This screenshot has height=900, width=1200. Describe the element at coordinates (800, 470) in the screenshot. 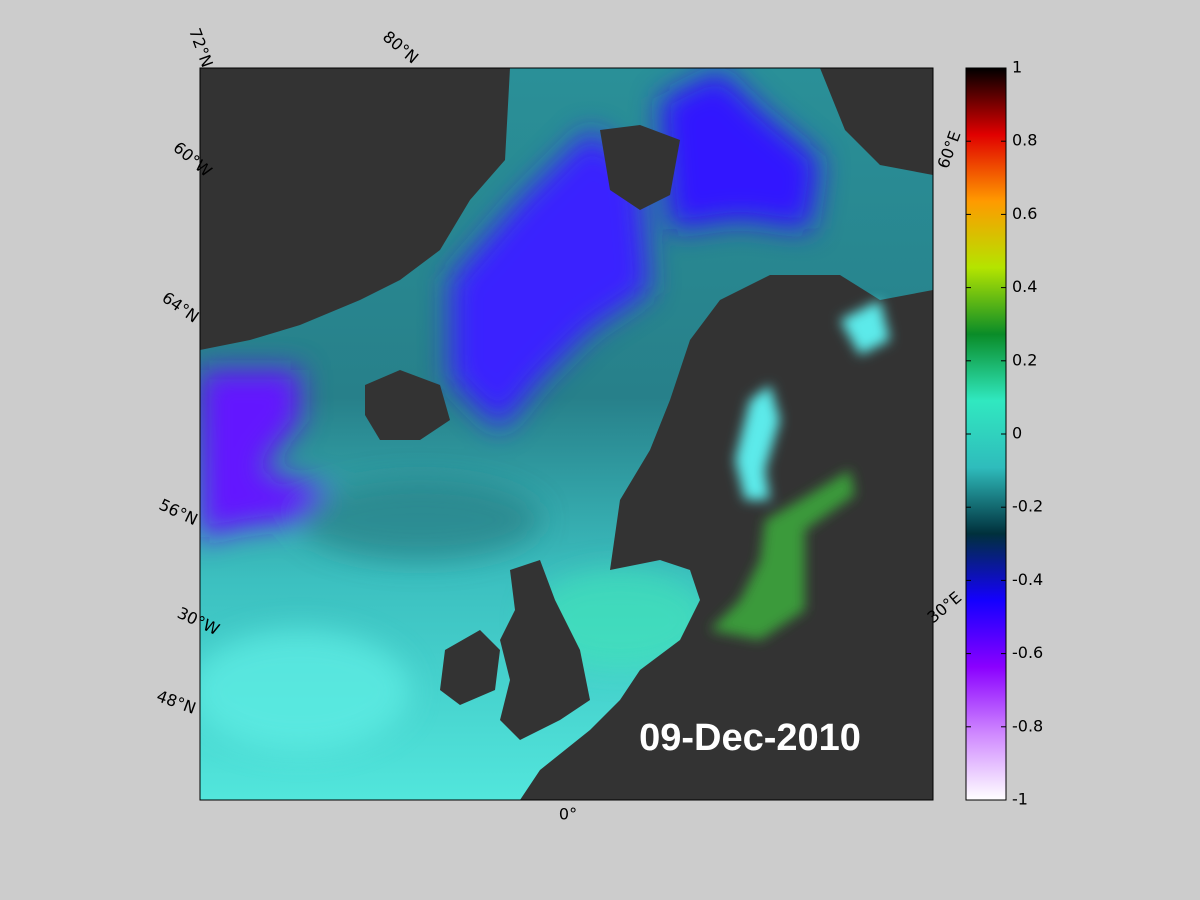

I see `inland-seas` at that location.